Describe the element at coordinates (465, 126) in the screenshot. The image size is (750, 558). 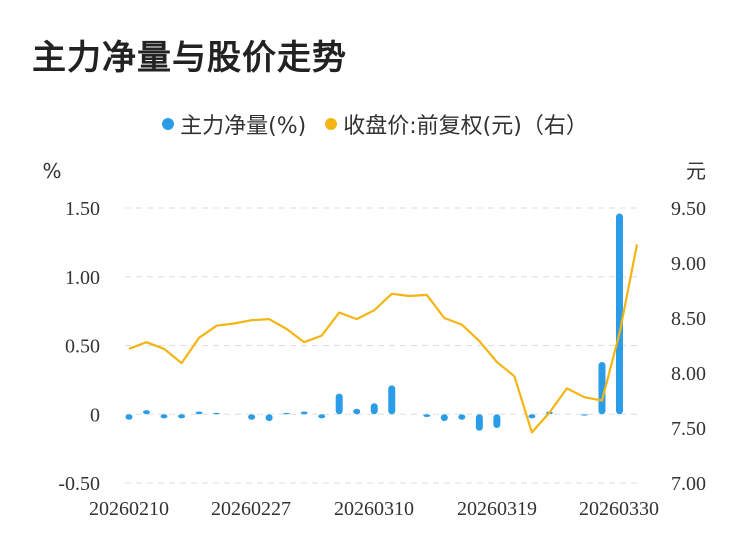
I see `legend-label-close-price: 收盘价:前复权(元)（右）` at that location.